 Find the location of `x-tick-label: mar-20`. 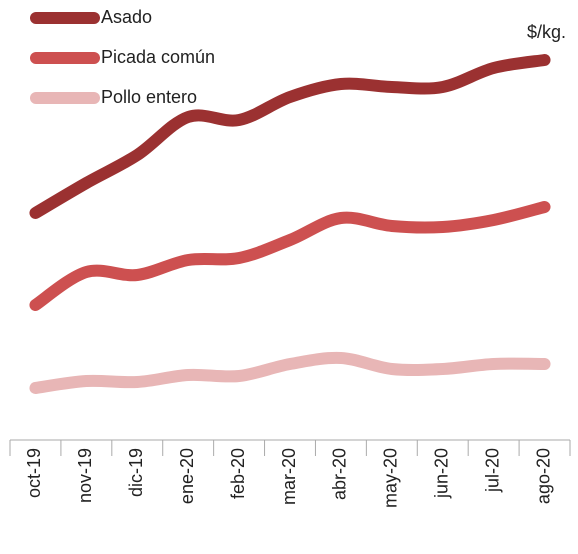

x-tick-label: mar-20 is located at coordinates (289, 476).